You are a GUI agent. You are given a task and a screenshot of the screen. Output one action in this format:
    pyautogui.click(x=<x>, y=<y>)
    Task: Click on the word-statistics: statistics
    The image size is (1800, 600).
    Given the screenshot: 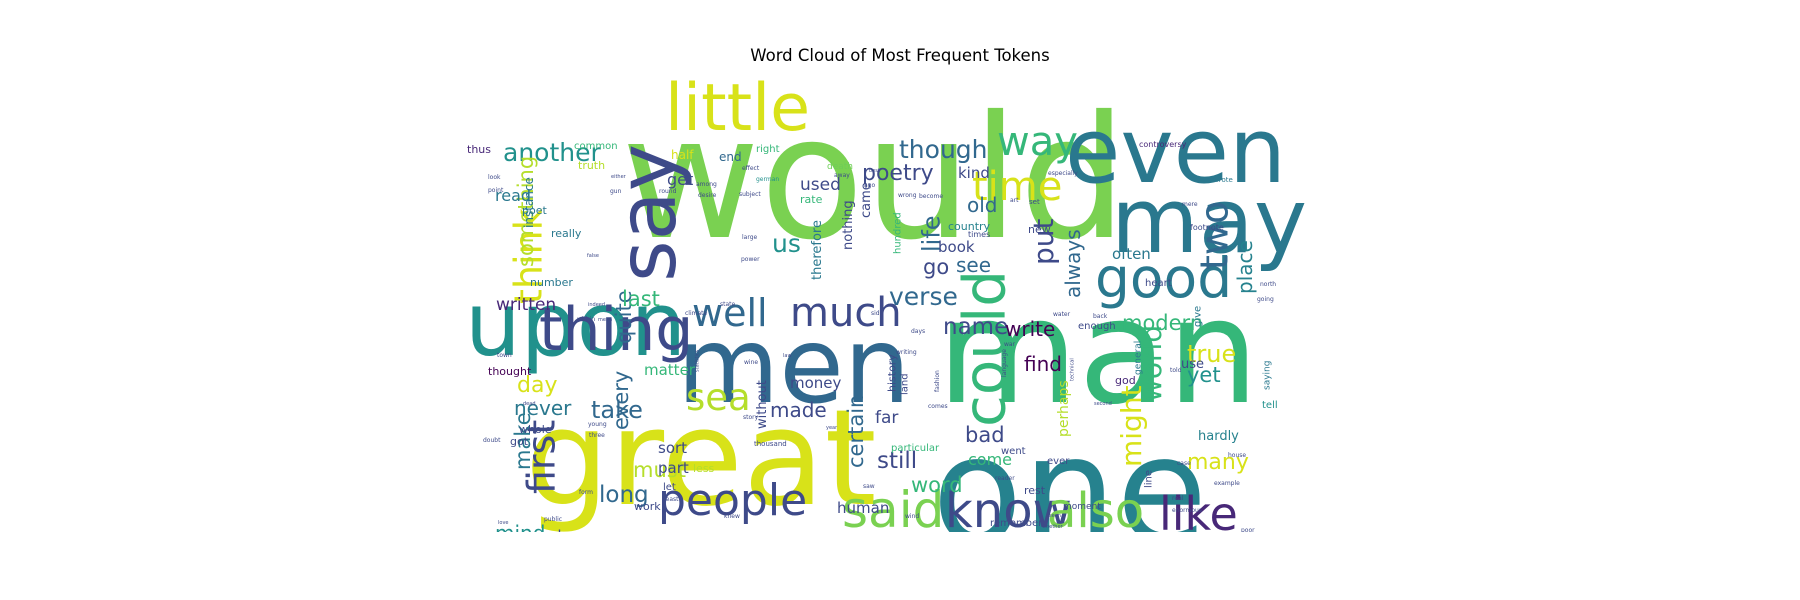 What is the action you would take?
    pyautogui.click(x=697, y=360)
    